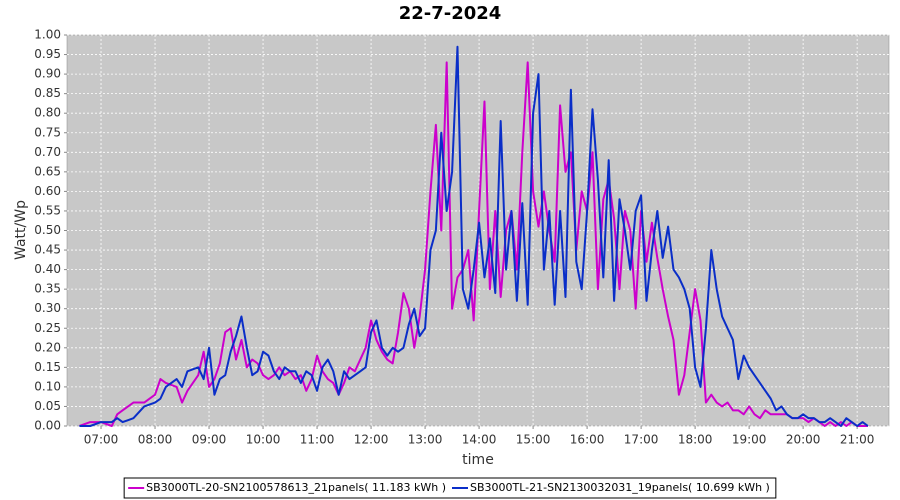  I want to click on y-tick-label: 0.25, so click(47, 328).